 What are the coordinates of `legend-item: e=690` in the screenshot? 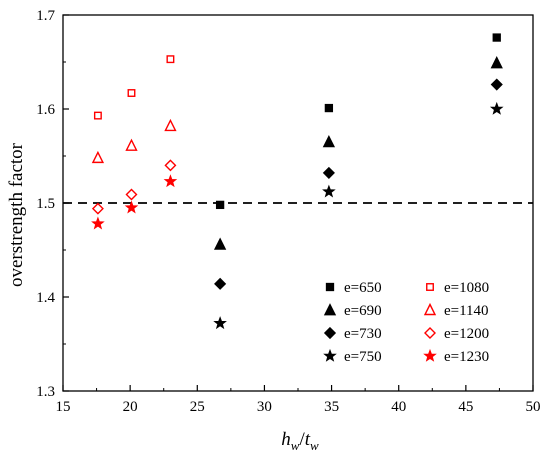 It's located at (352, 311).